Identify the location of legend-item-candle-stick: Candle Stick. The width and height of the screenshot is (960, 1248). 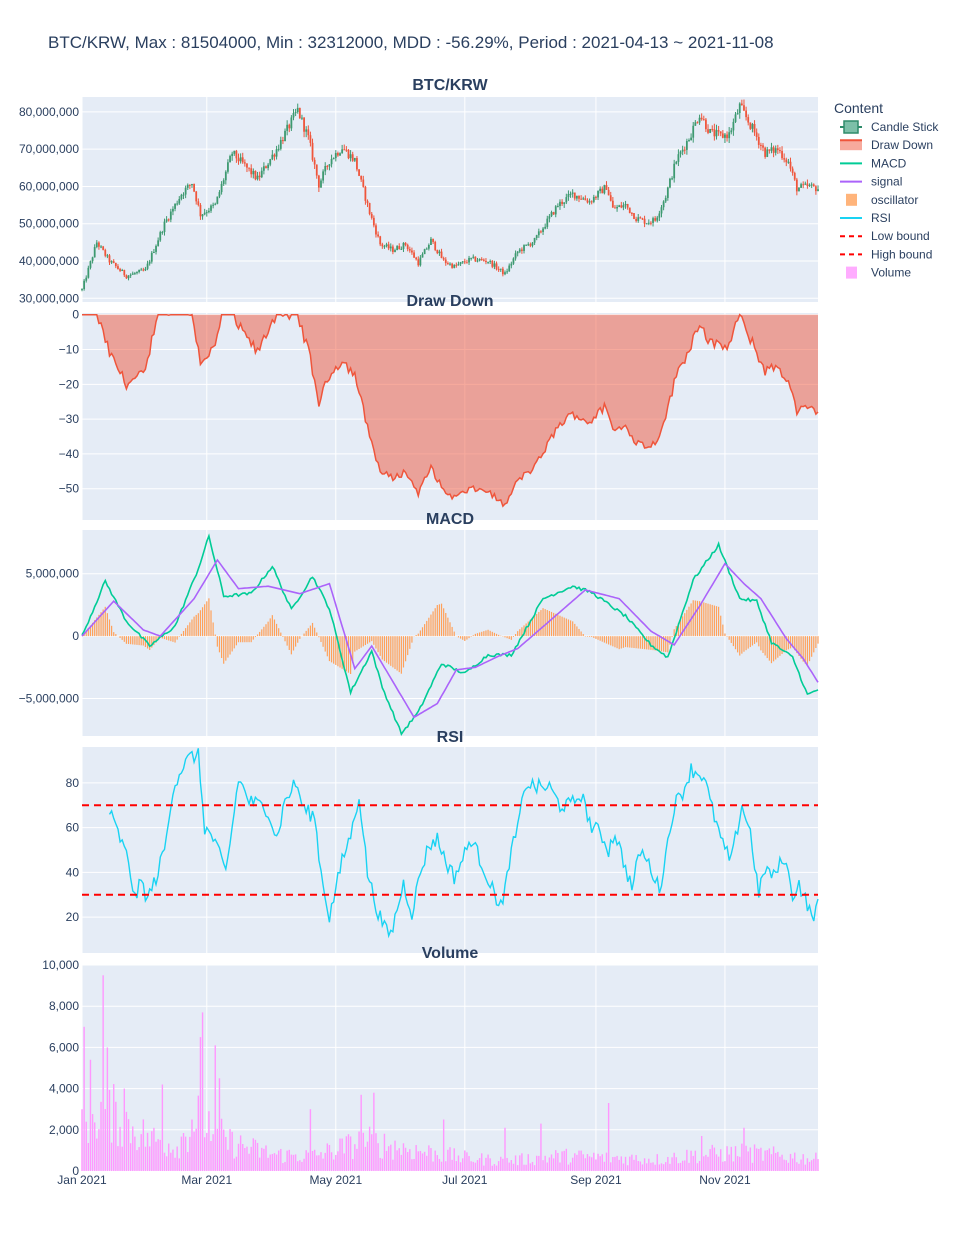
(889, 127).